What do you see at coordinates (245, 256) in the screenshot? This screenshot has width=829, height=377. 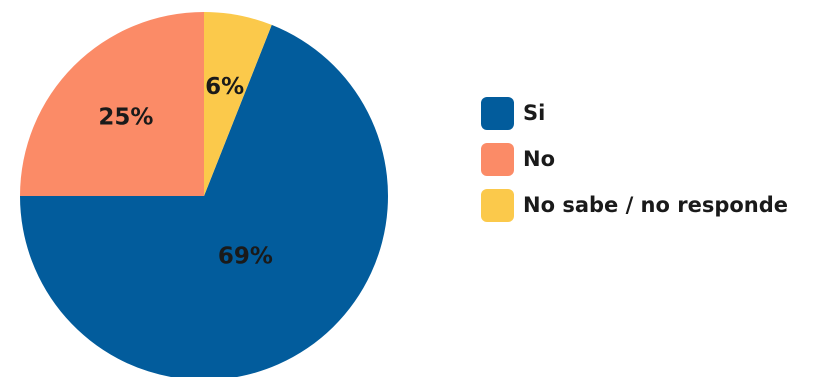 I see `slice-label-si: 69%` at bounding box center [245, 256].